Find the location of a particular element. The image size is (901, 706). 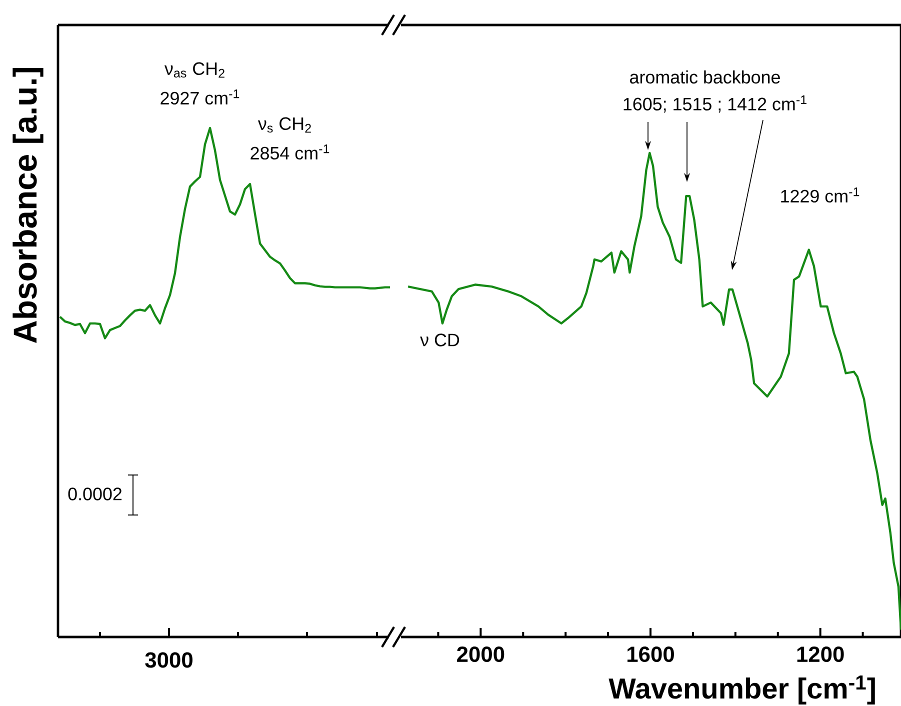

annotation: 0.0002 is located at coordinates (95, 494).